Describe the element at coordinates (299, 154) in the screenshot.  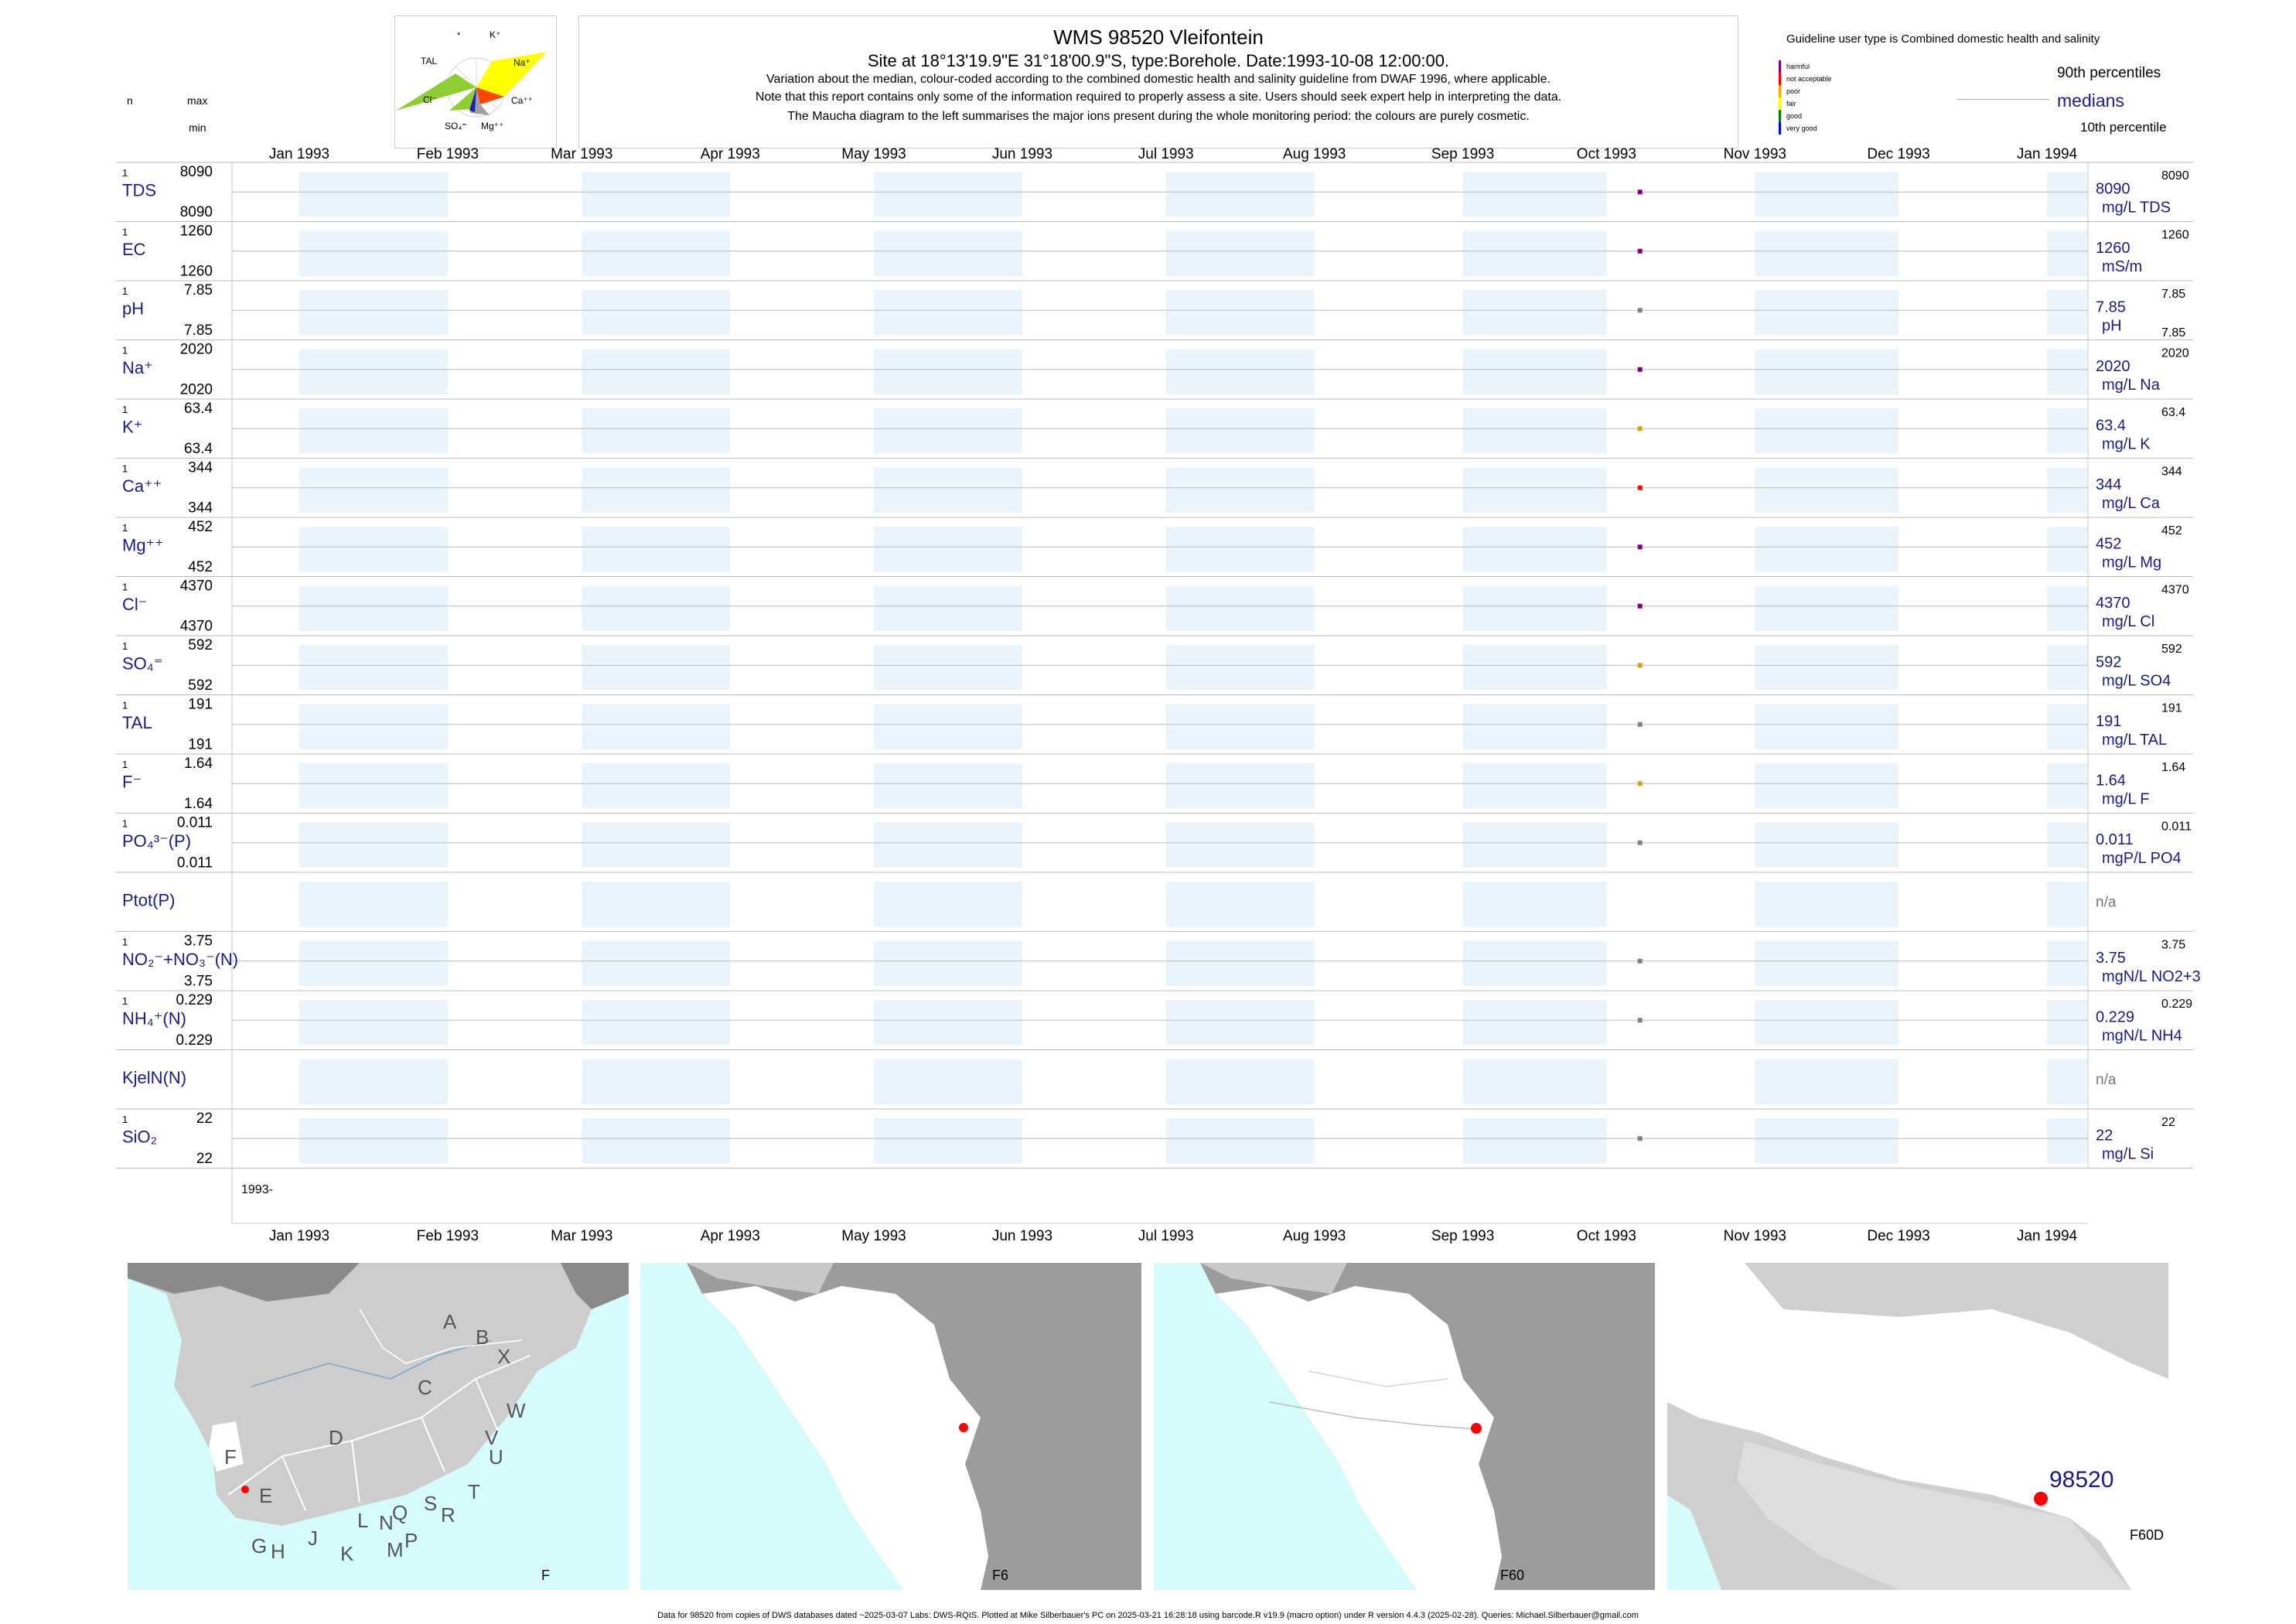
I see `x-tick-top-label: Jan 1993` at that location.